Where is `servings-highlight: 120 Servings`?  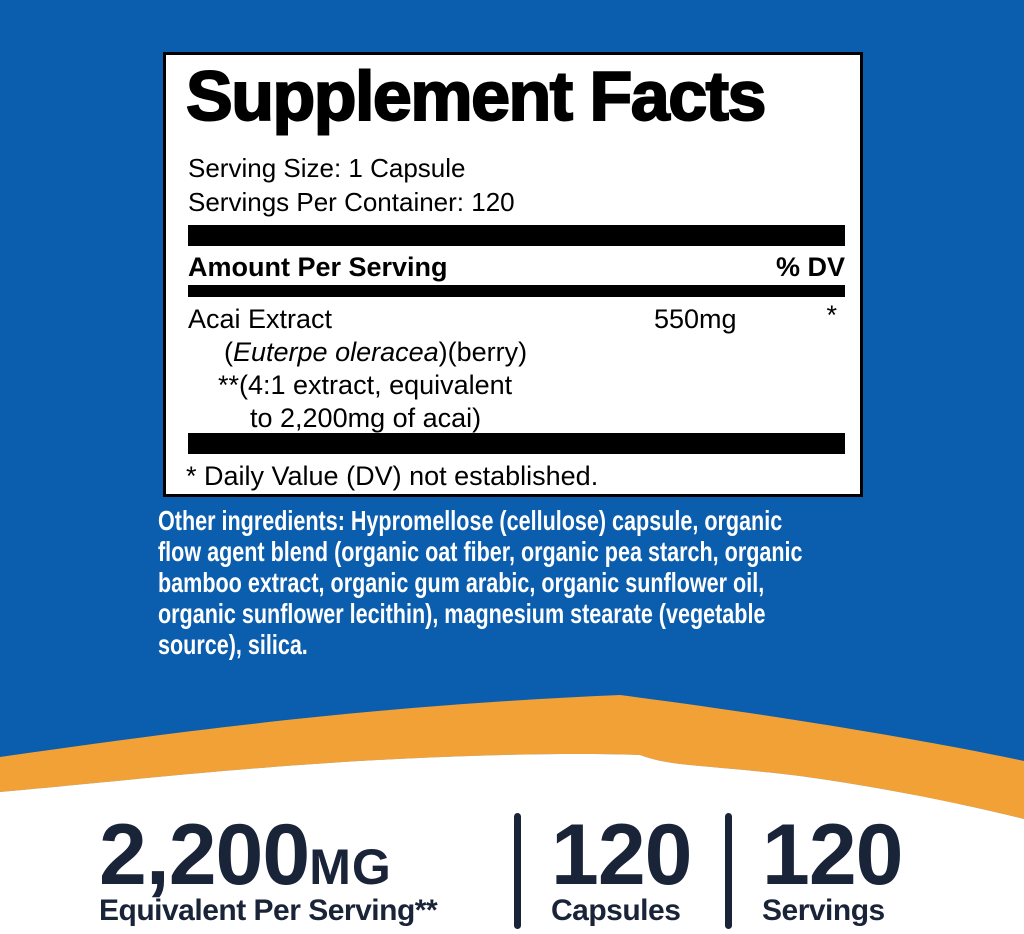 servings-highlight: 120 Servings is located at coordinates (832, 870).